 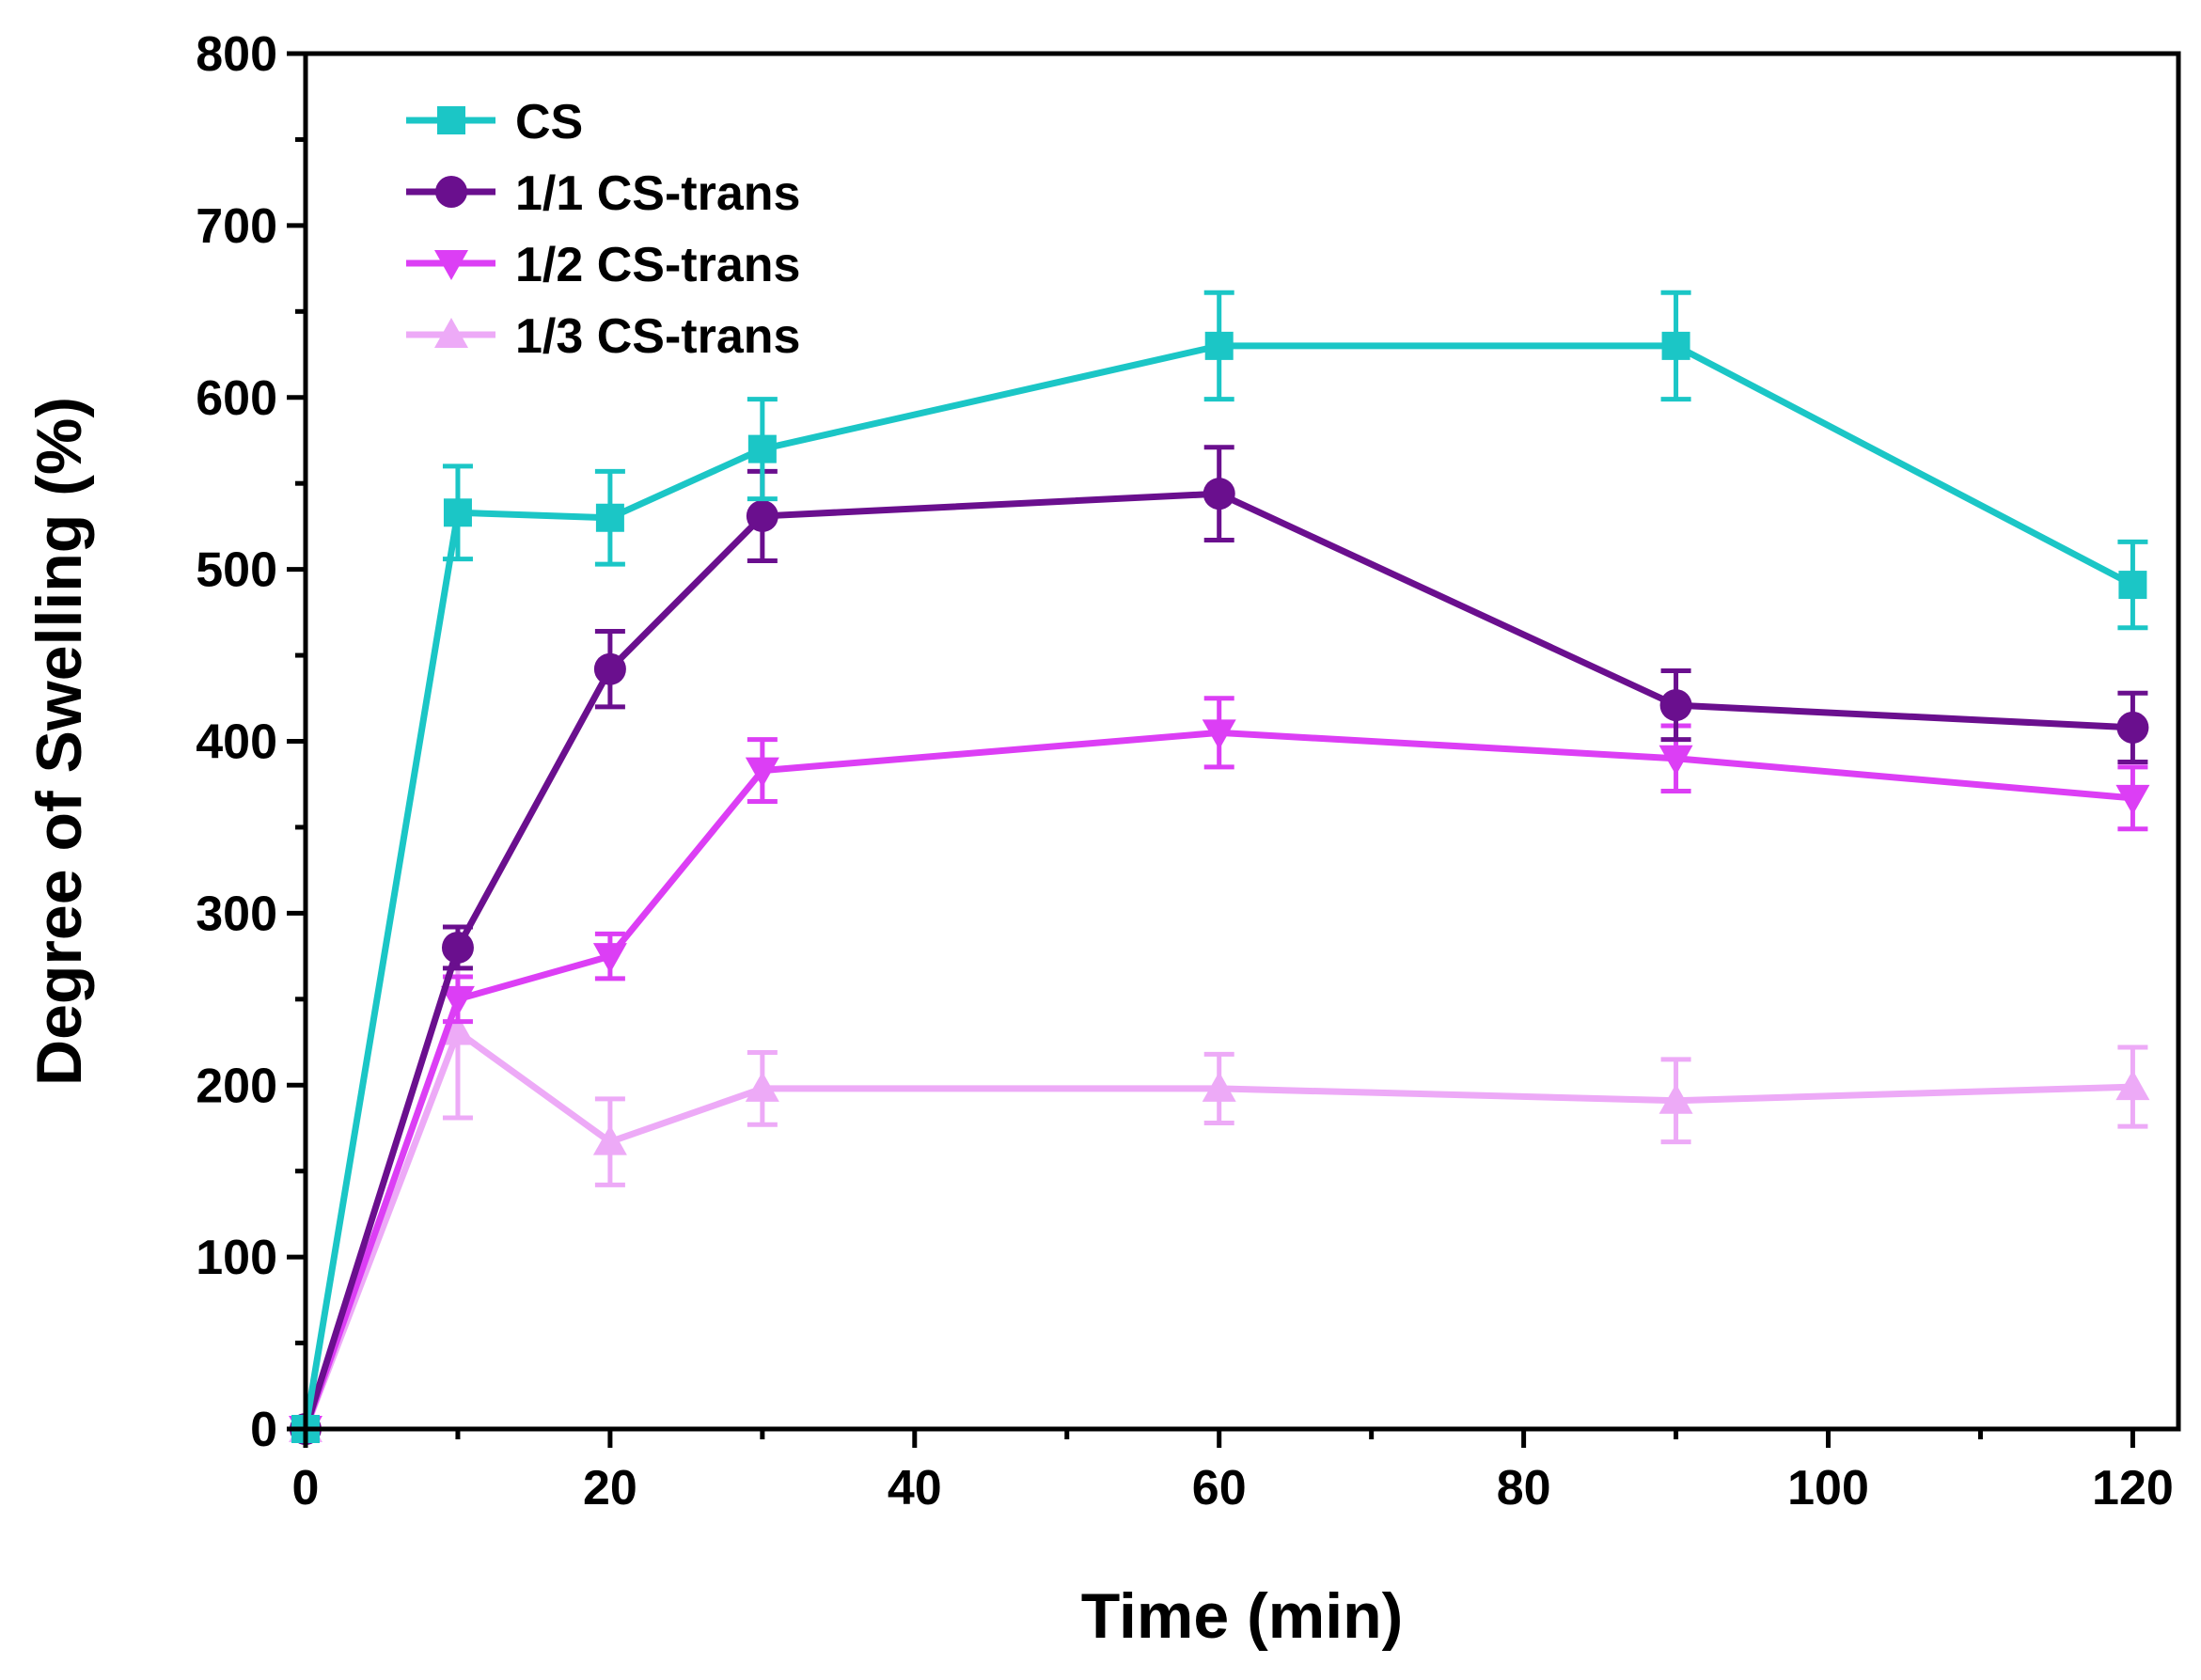 I want to click on legend-entry: 1/1 CS-trans, so click(x=603, y=193).